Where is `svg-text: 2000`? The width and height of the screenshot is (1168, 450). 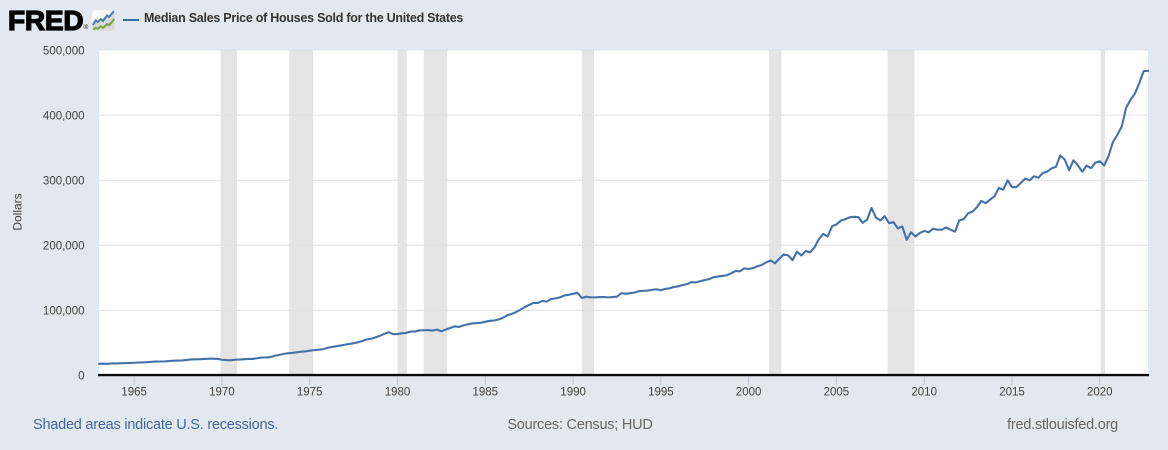
svg-text: 2000 is located at coordinates (749, 393).